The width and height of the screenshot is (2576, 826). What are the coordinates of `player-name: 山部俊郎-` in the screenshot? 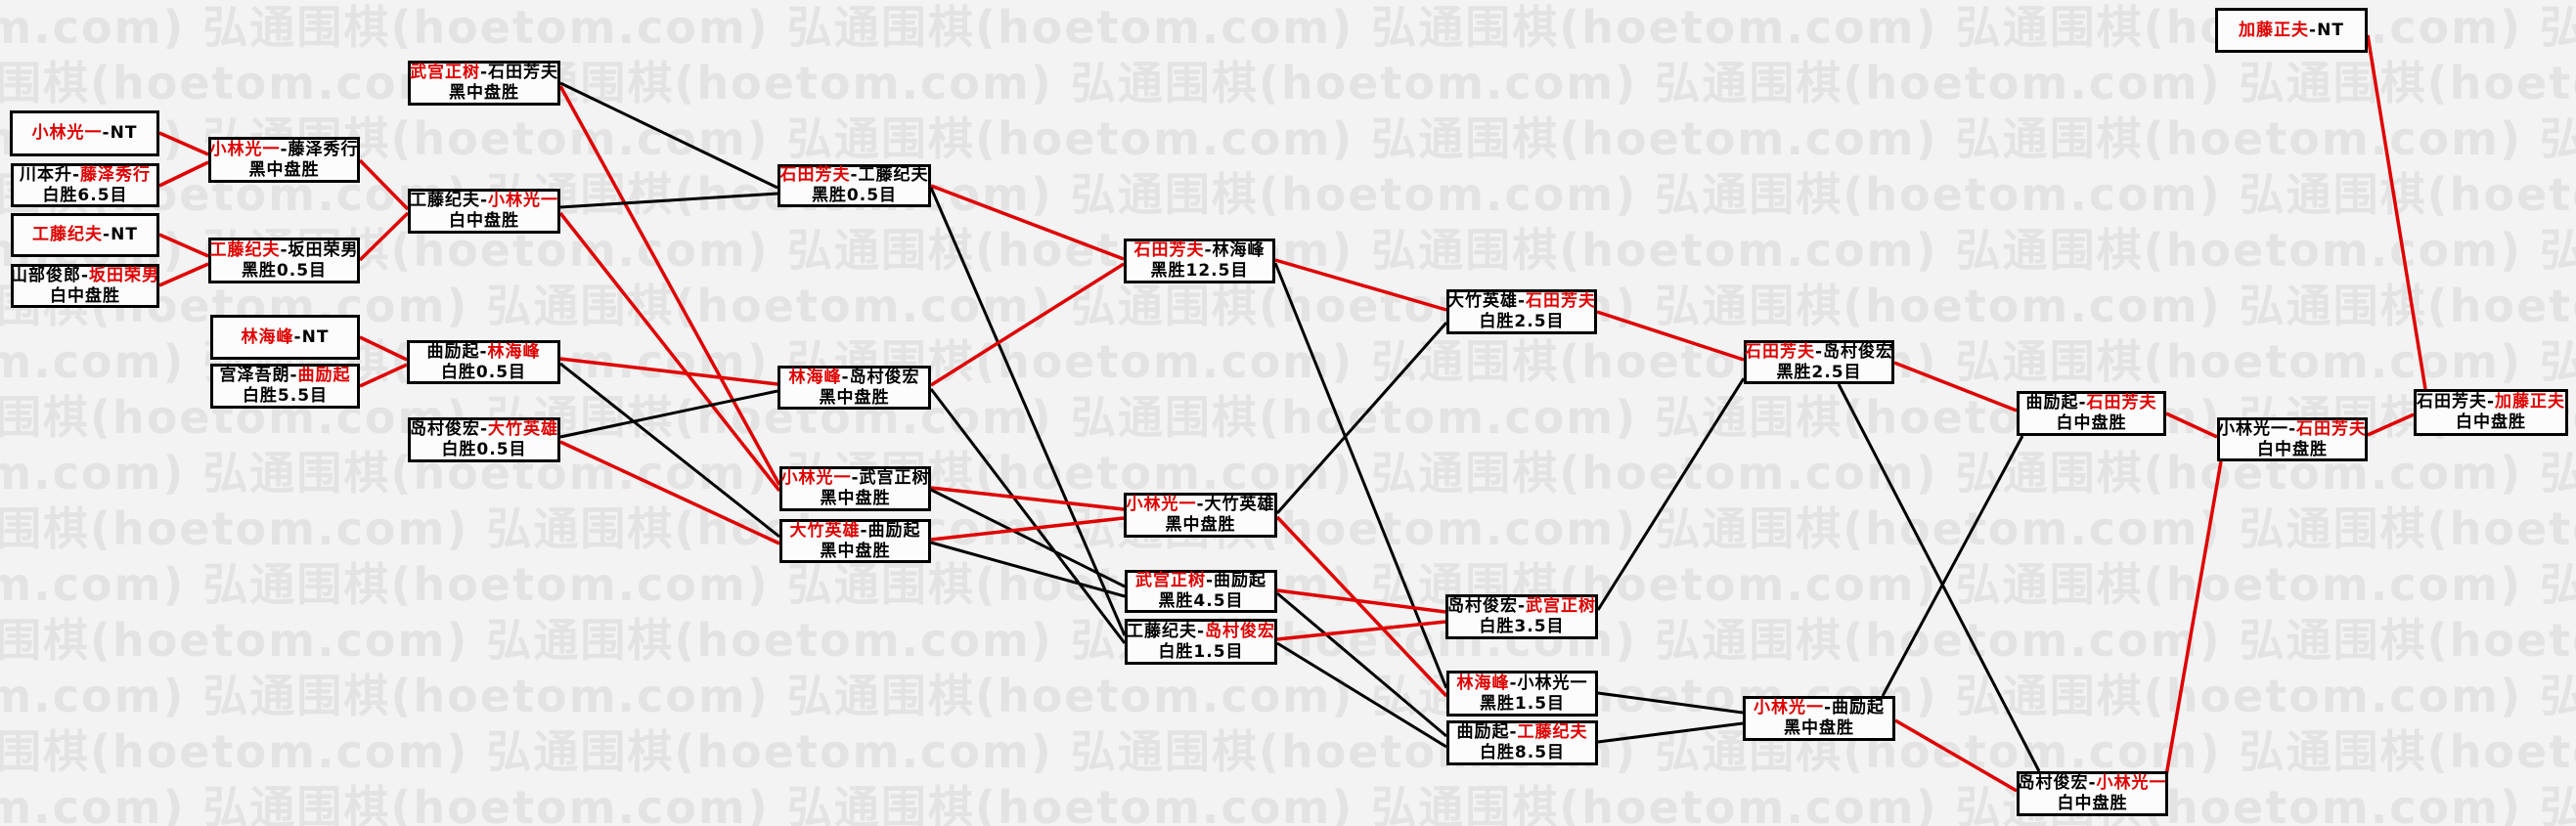 It's located at (50, 275).